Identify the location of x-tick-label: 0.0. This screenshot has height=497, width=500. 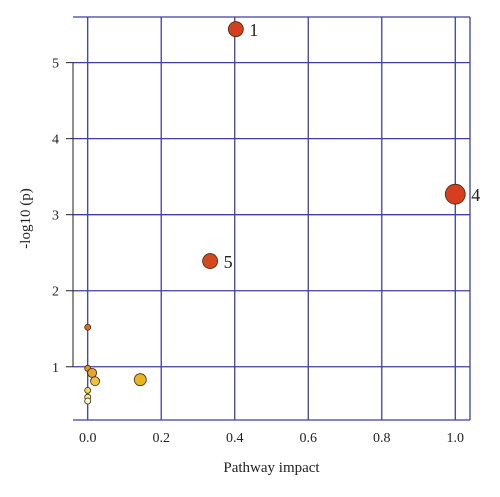
(88, 438).